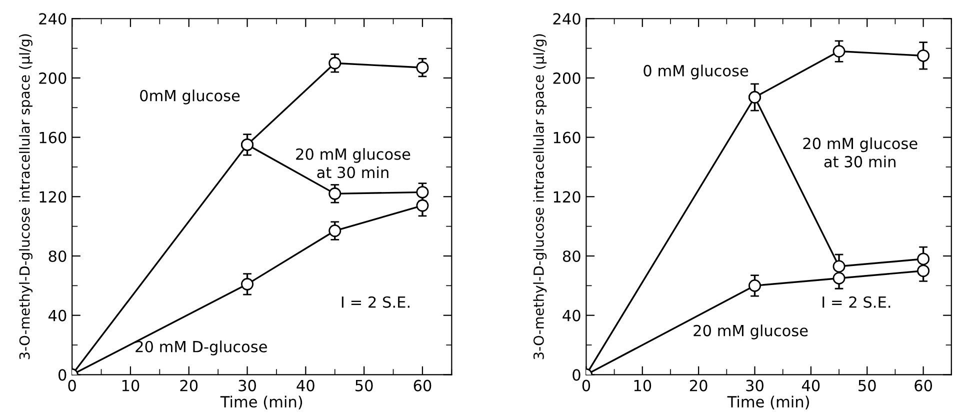 The width and height of the screenshot is (961, 414). What do you see at coordinates (201, 348) in the screenshot?
I see `annotation: 20 mM D-glucose` at bounding box center [201, 348].